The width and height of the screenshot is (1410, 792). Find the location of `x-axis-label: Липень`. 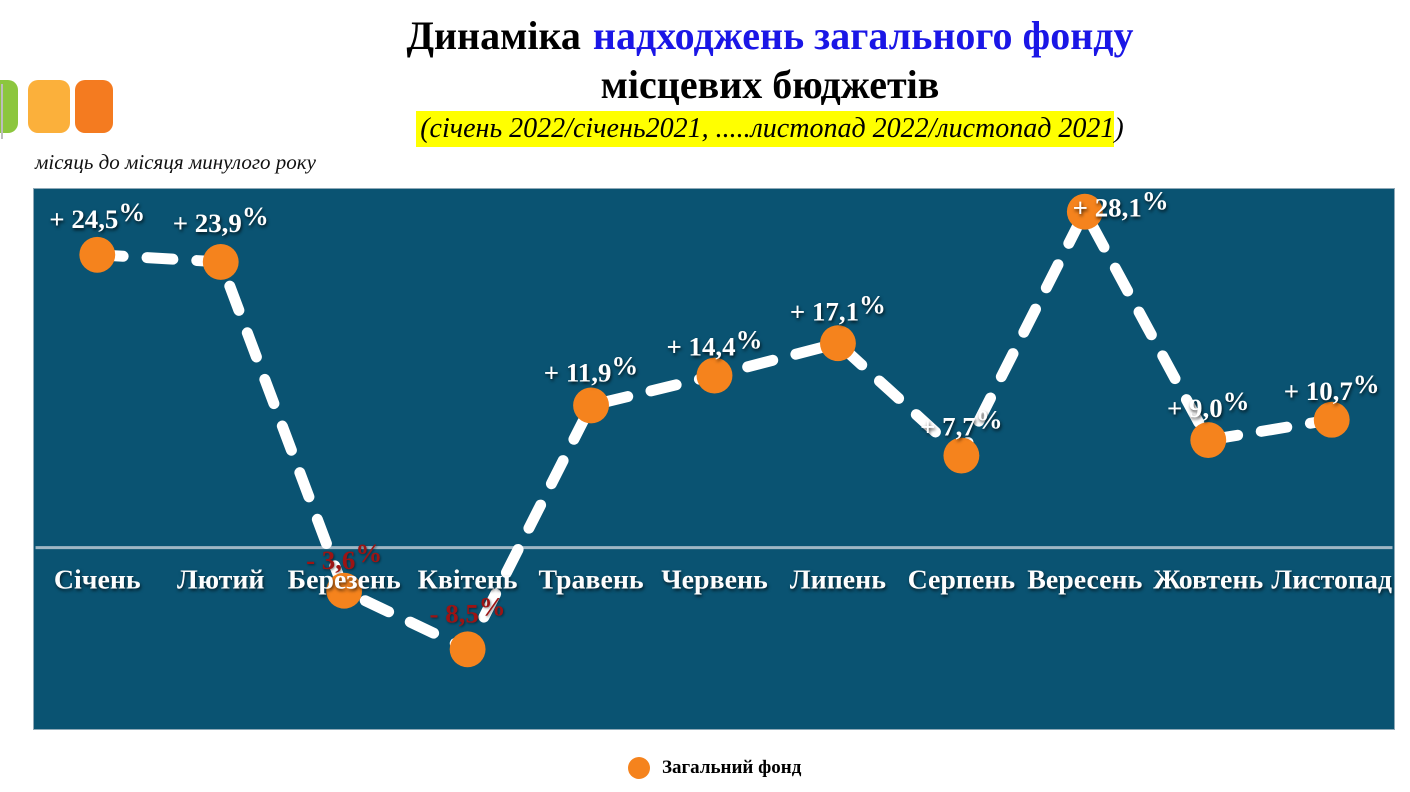

x-axis-label: Липень is located at coordinates (838, 580).